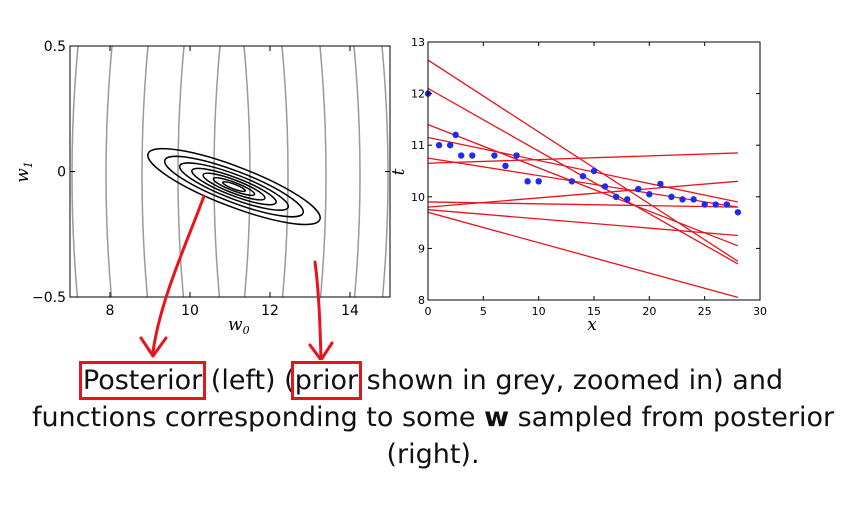 This screenshot has width=866, height=512. Describe the element at coordinates (399, 171) in the screenshot. I see `right-ylabel: t` at that location.